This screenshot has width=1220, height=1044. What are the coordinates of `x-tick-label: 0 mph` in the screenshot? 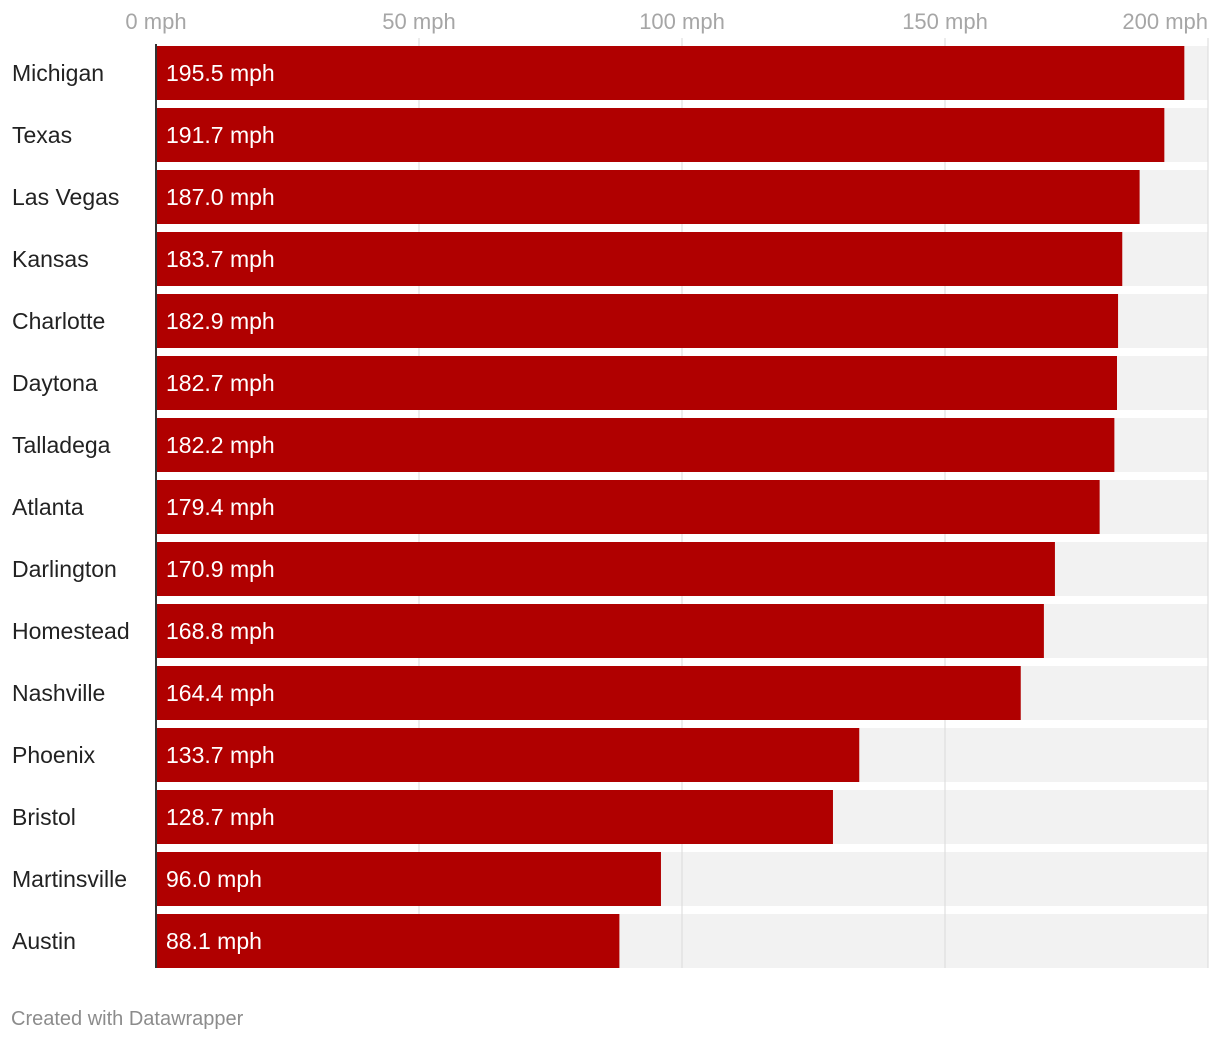 It's located at (155, 21).